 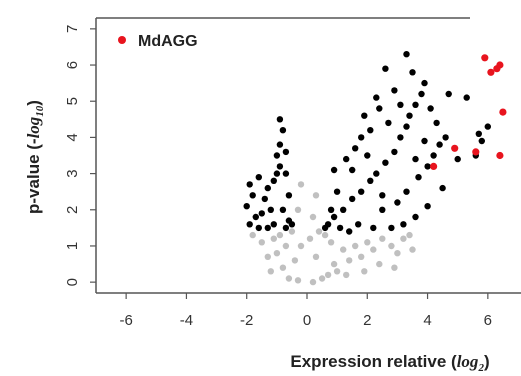 I want to click on x-axis-ticks: -6 -4 -2 0 2 4 6, so click(x=305, y=311).